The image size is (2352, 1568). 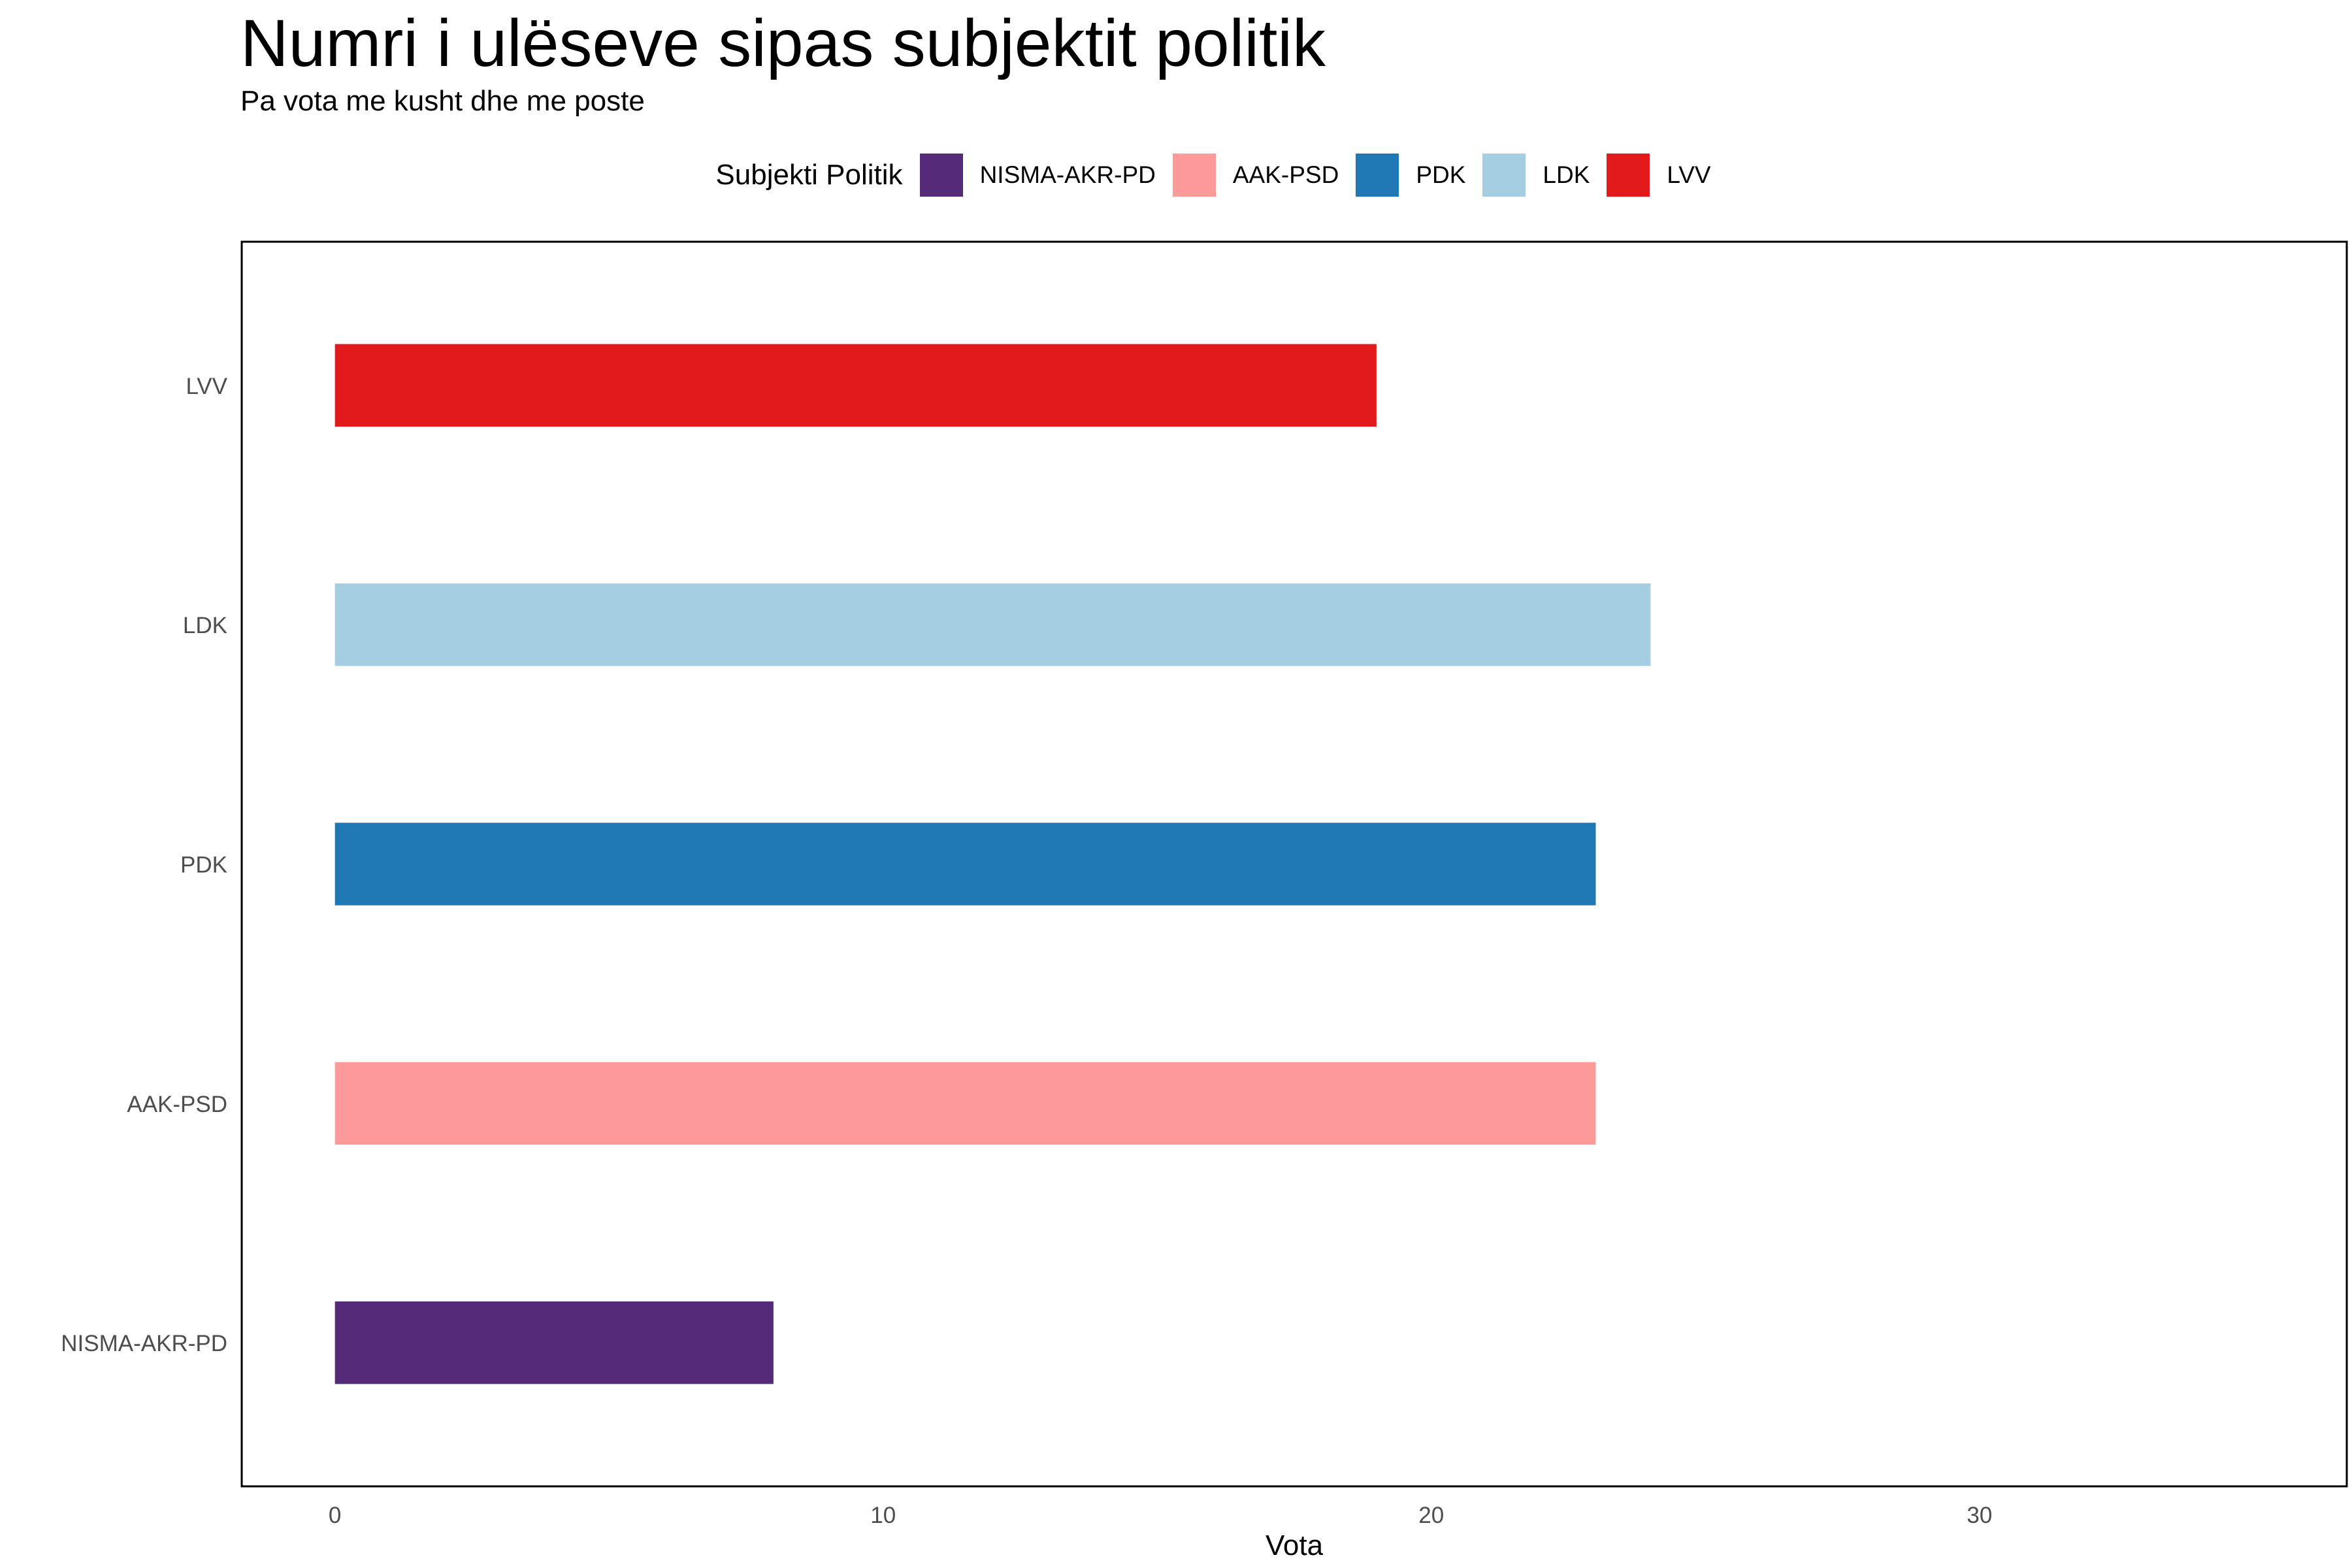 I want to click on legend-item-aak: AAK-PSD, so click(x=1255, y=175).